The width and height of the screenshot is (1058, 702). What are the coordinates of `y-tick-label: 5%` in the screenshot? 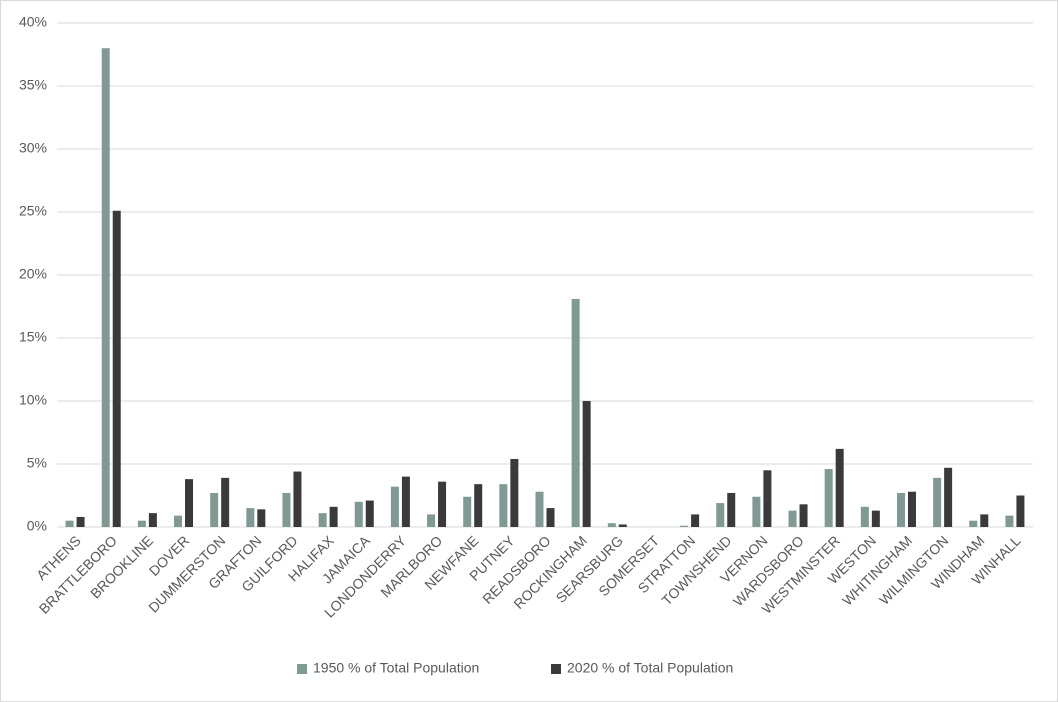 It's located at (37, 463).